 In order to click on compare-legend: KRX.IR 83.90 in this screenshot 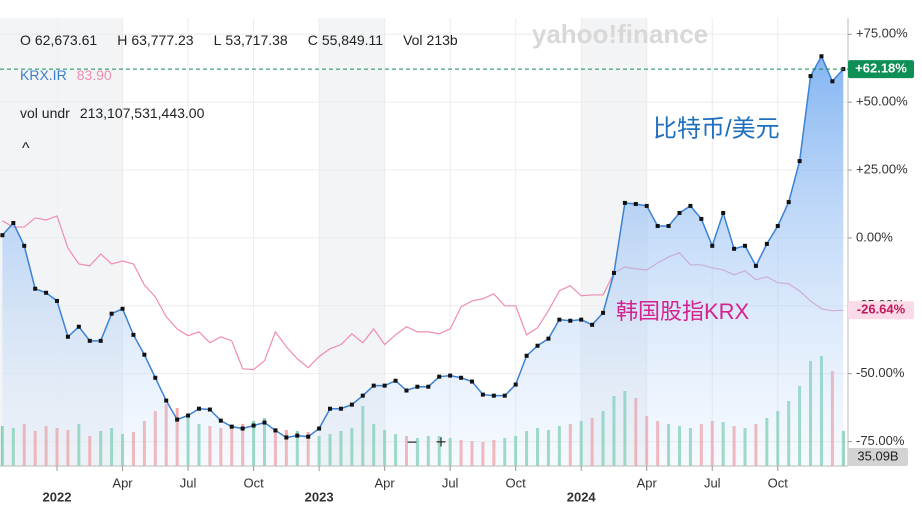, I will do `click(71, 75)`.